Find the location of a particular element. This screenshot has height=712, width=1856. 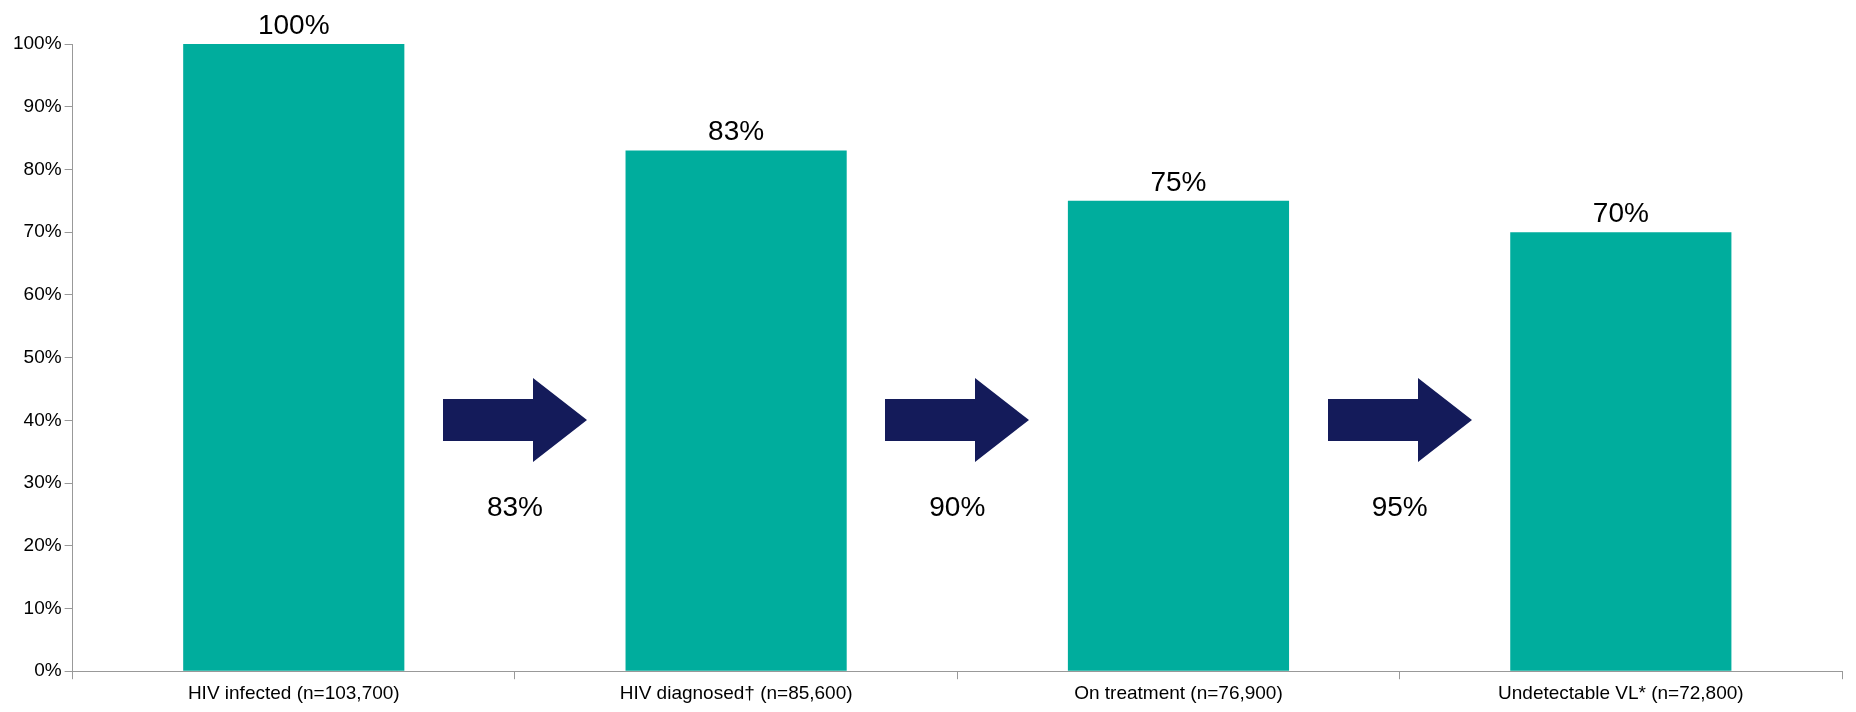

annotation: 90% is located at coordinates (957, 506).